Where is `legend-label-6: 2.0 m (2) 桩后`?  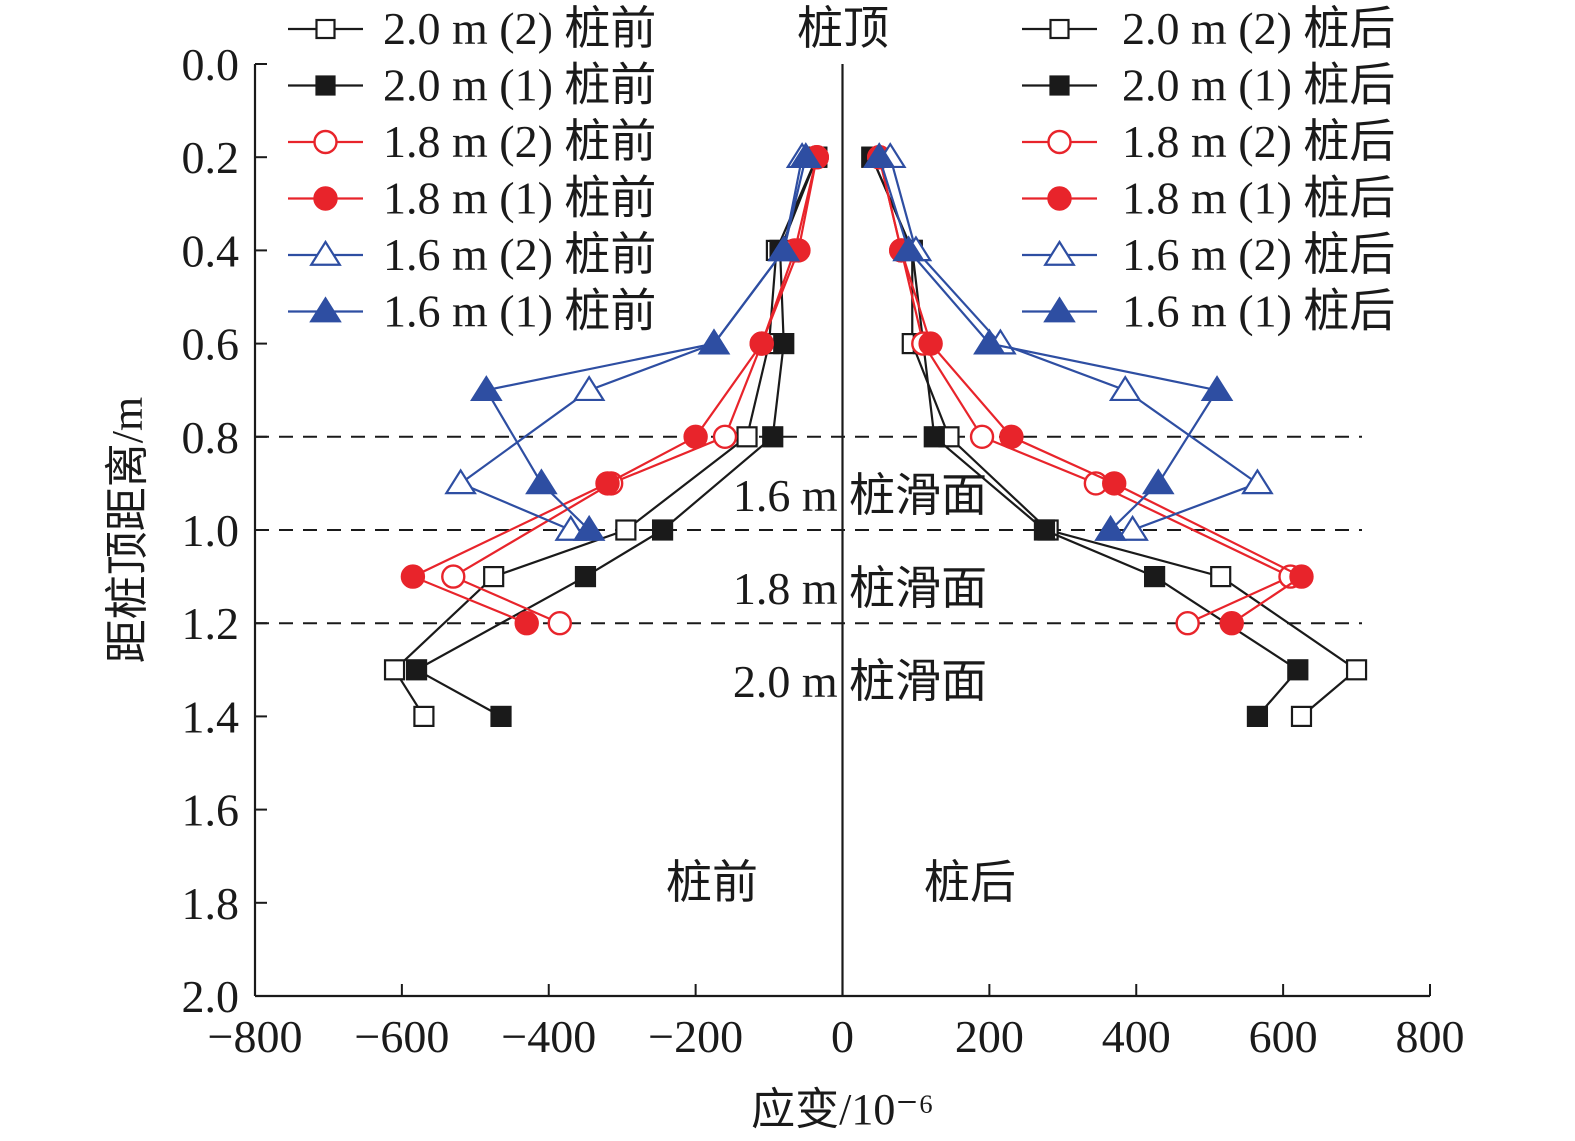 legend-label-6: 2.0 m (2) 桩后 is located at coordinates (1258, 28).